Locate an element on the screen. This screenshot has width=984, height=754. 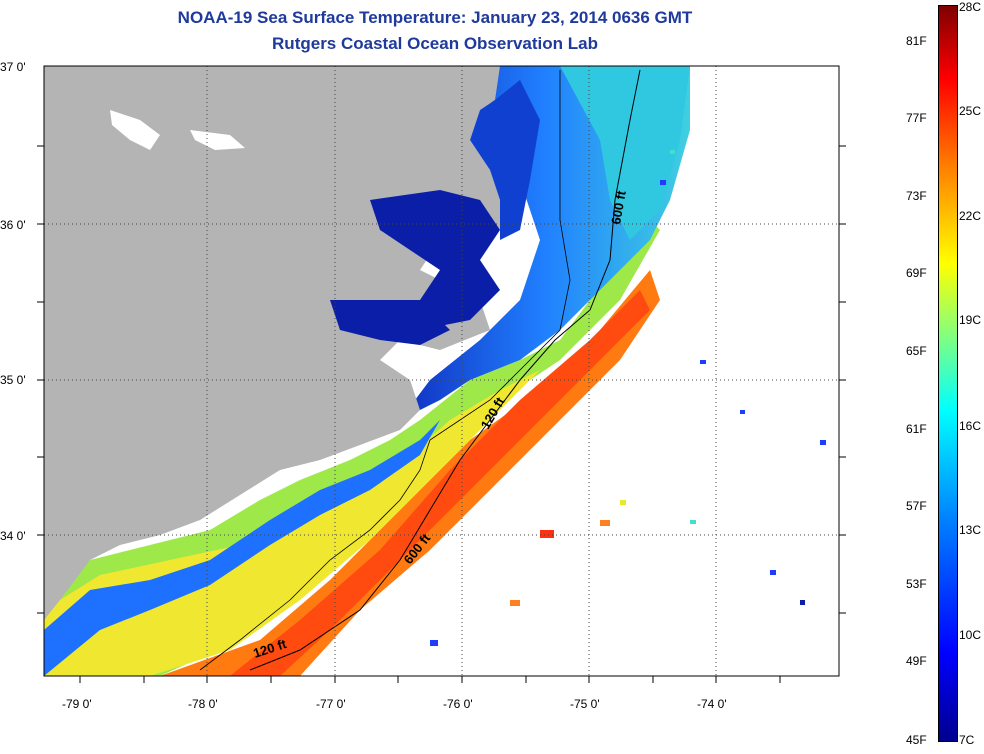
cbar-c-22: 22C is located at coordinates (970, 216).